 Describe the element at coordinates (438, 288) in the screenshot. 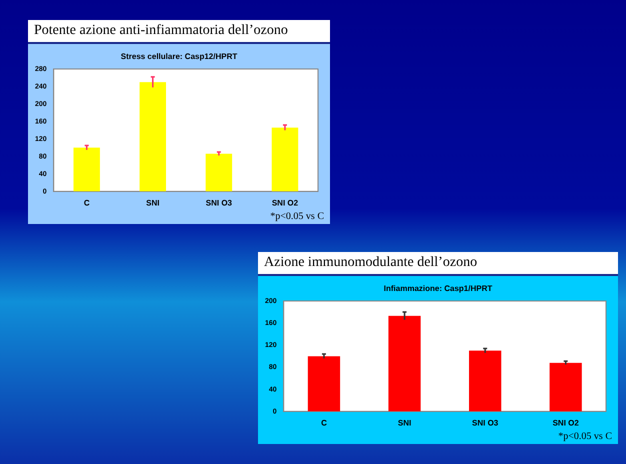

I see `chart-subtitle: Infiammazione: Casp1/HPRT` at that location.